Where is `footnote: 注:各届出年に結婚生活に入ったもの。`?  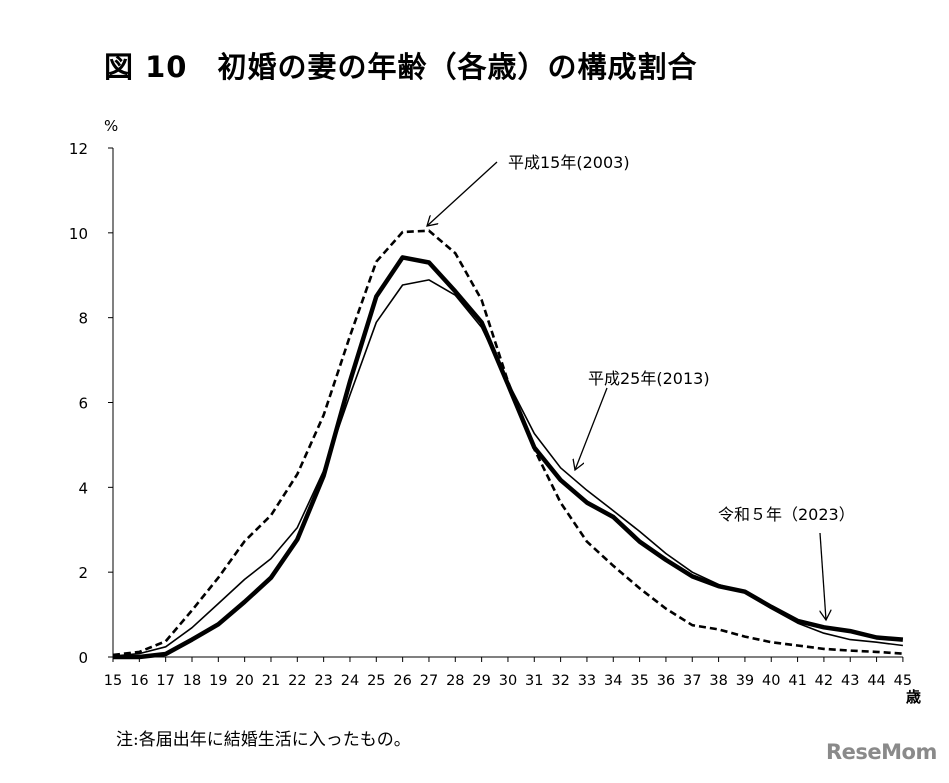 footnote: 注:各届出年に結婚生活に入ったもの。 is located at coordinates (263, 740).